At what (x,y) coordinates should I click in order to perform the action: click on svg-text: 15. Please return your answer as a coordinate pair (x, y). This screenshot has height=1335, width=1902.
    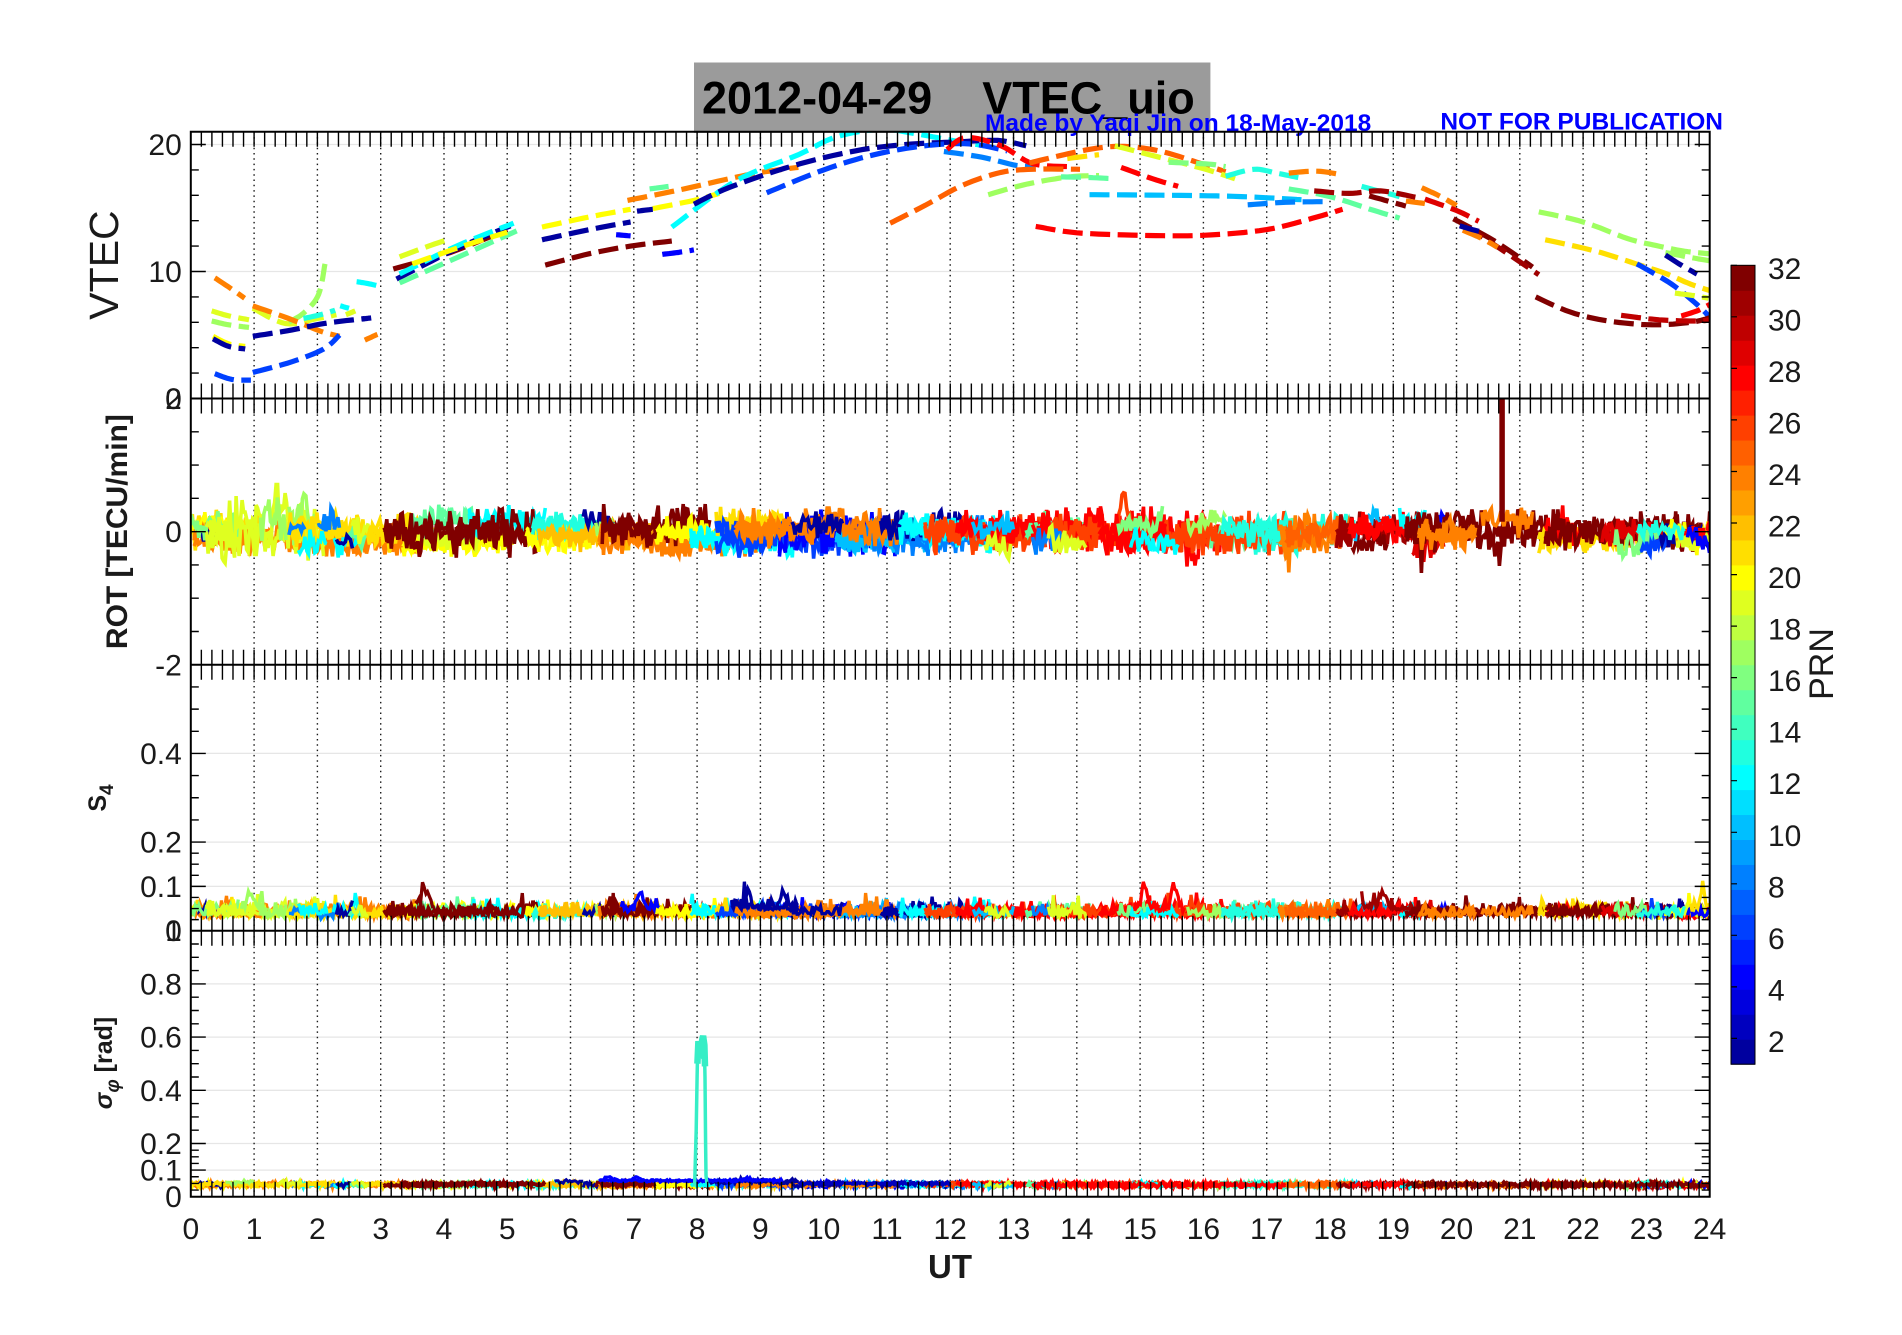
    Looking at the image, I should click on (1139, 1229).